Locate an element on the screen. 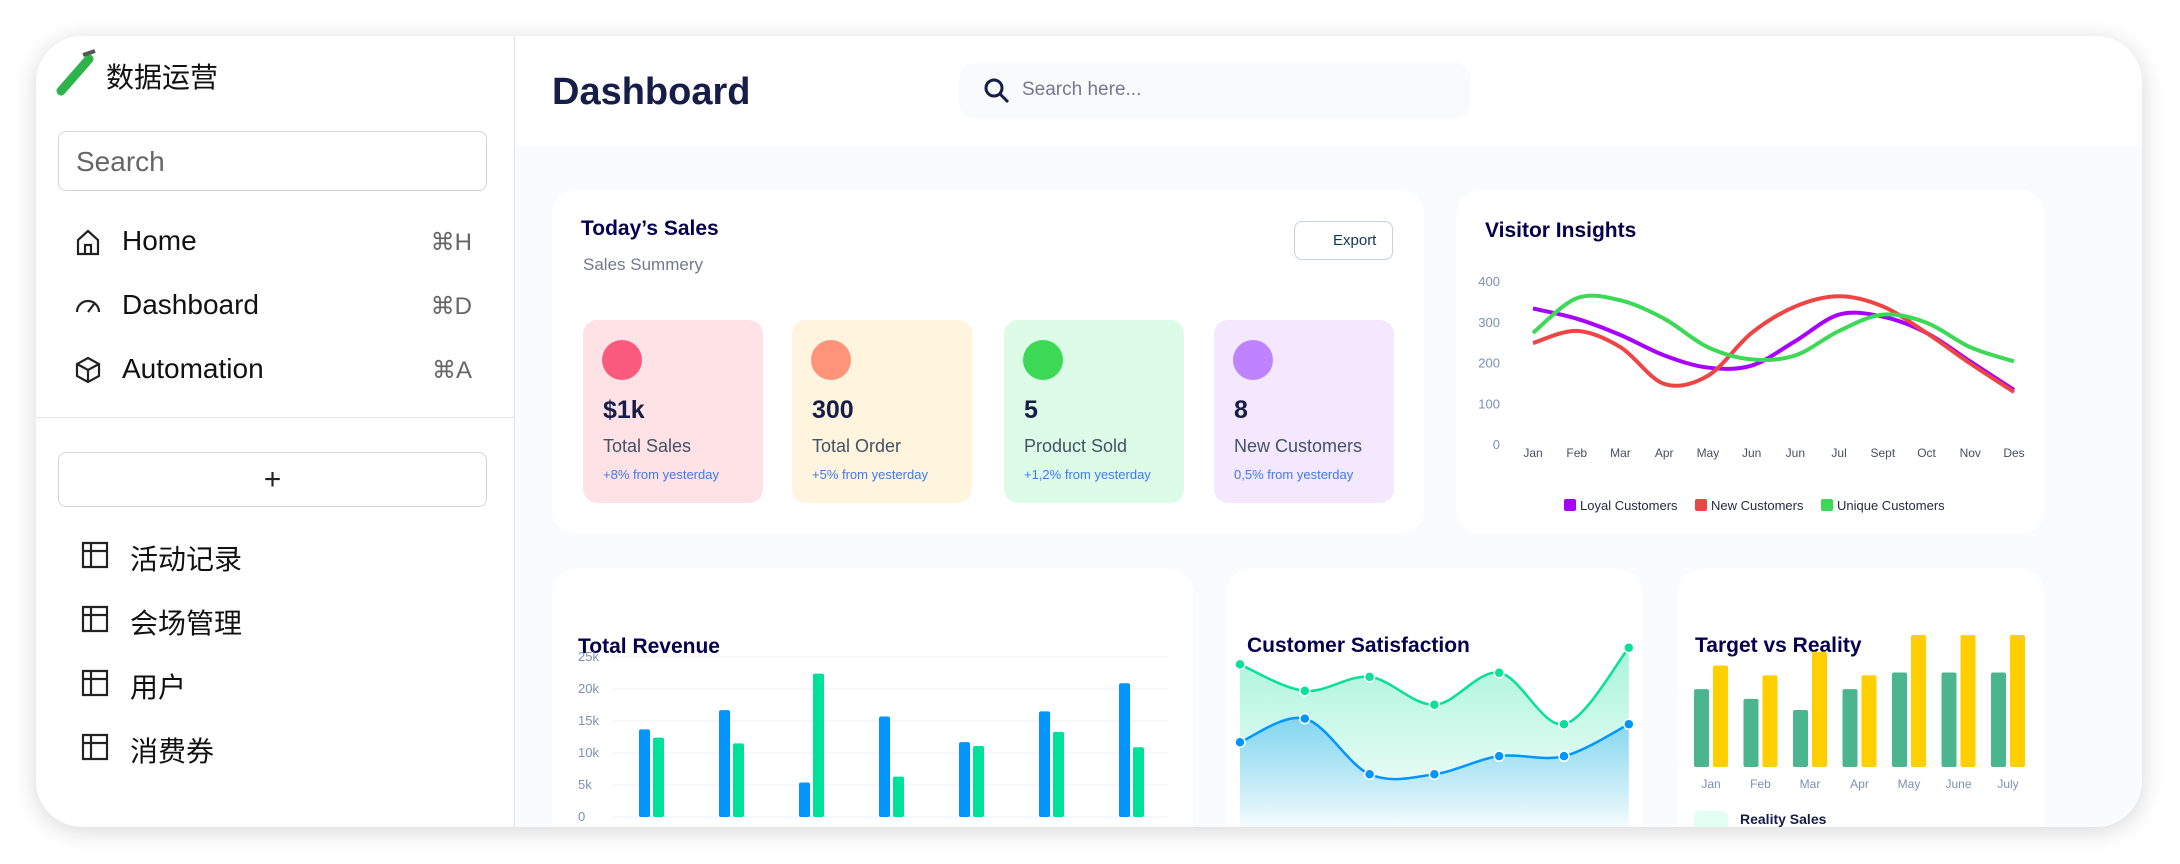  nav-shortcut: ⌘A is located at coordinates (451, 370).